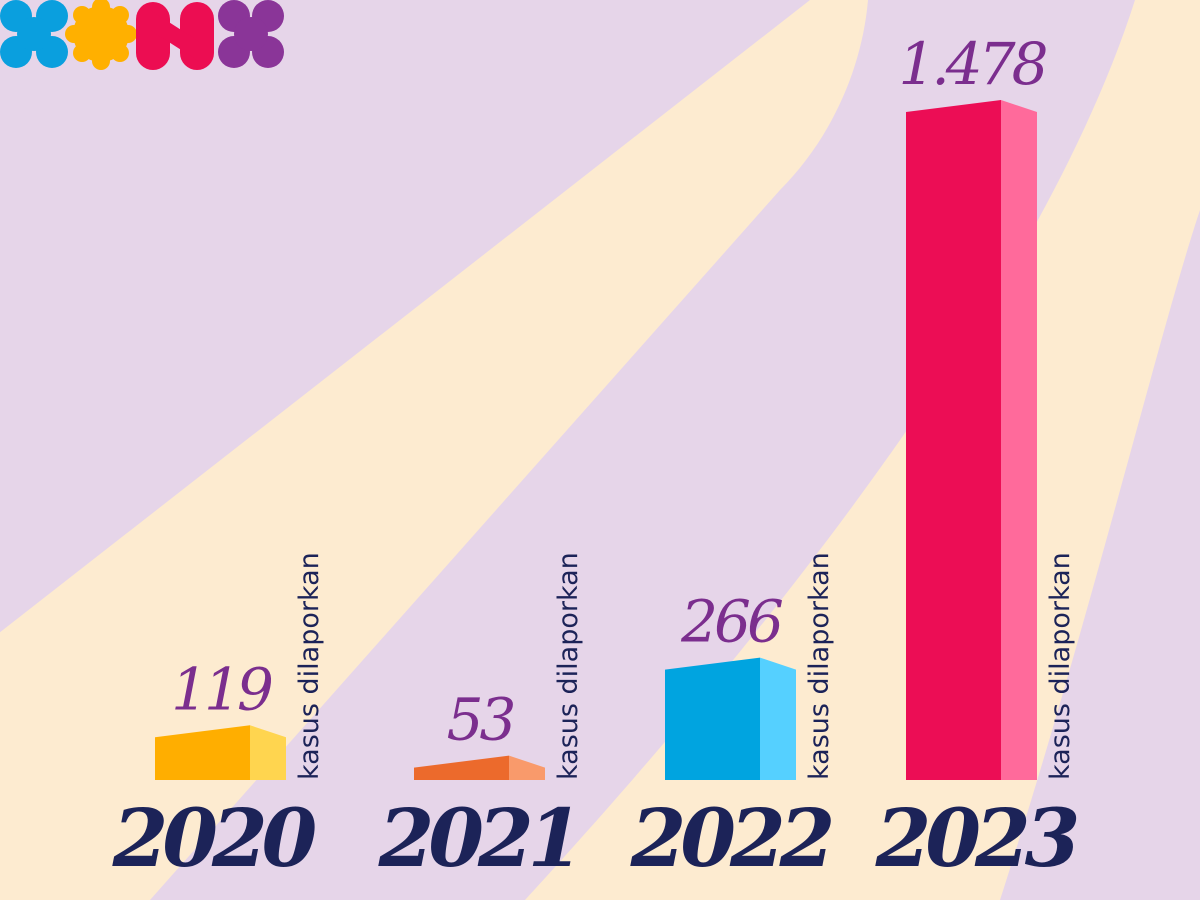 The image size is (1200, 900). Describe the element at coordinates (175, 36) in the screenshot. I see `logo-n-pink-icon` at that location.